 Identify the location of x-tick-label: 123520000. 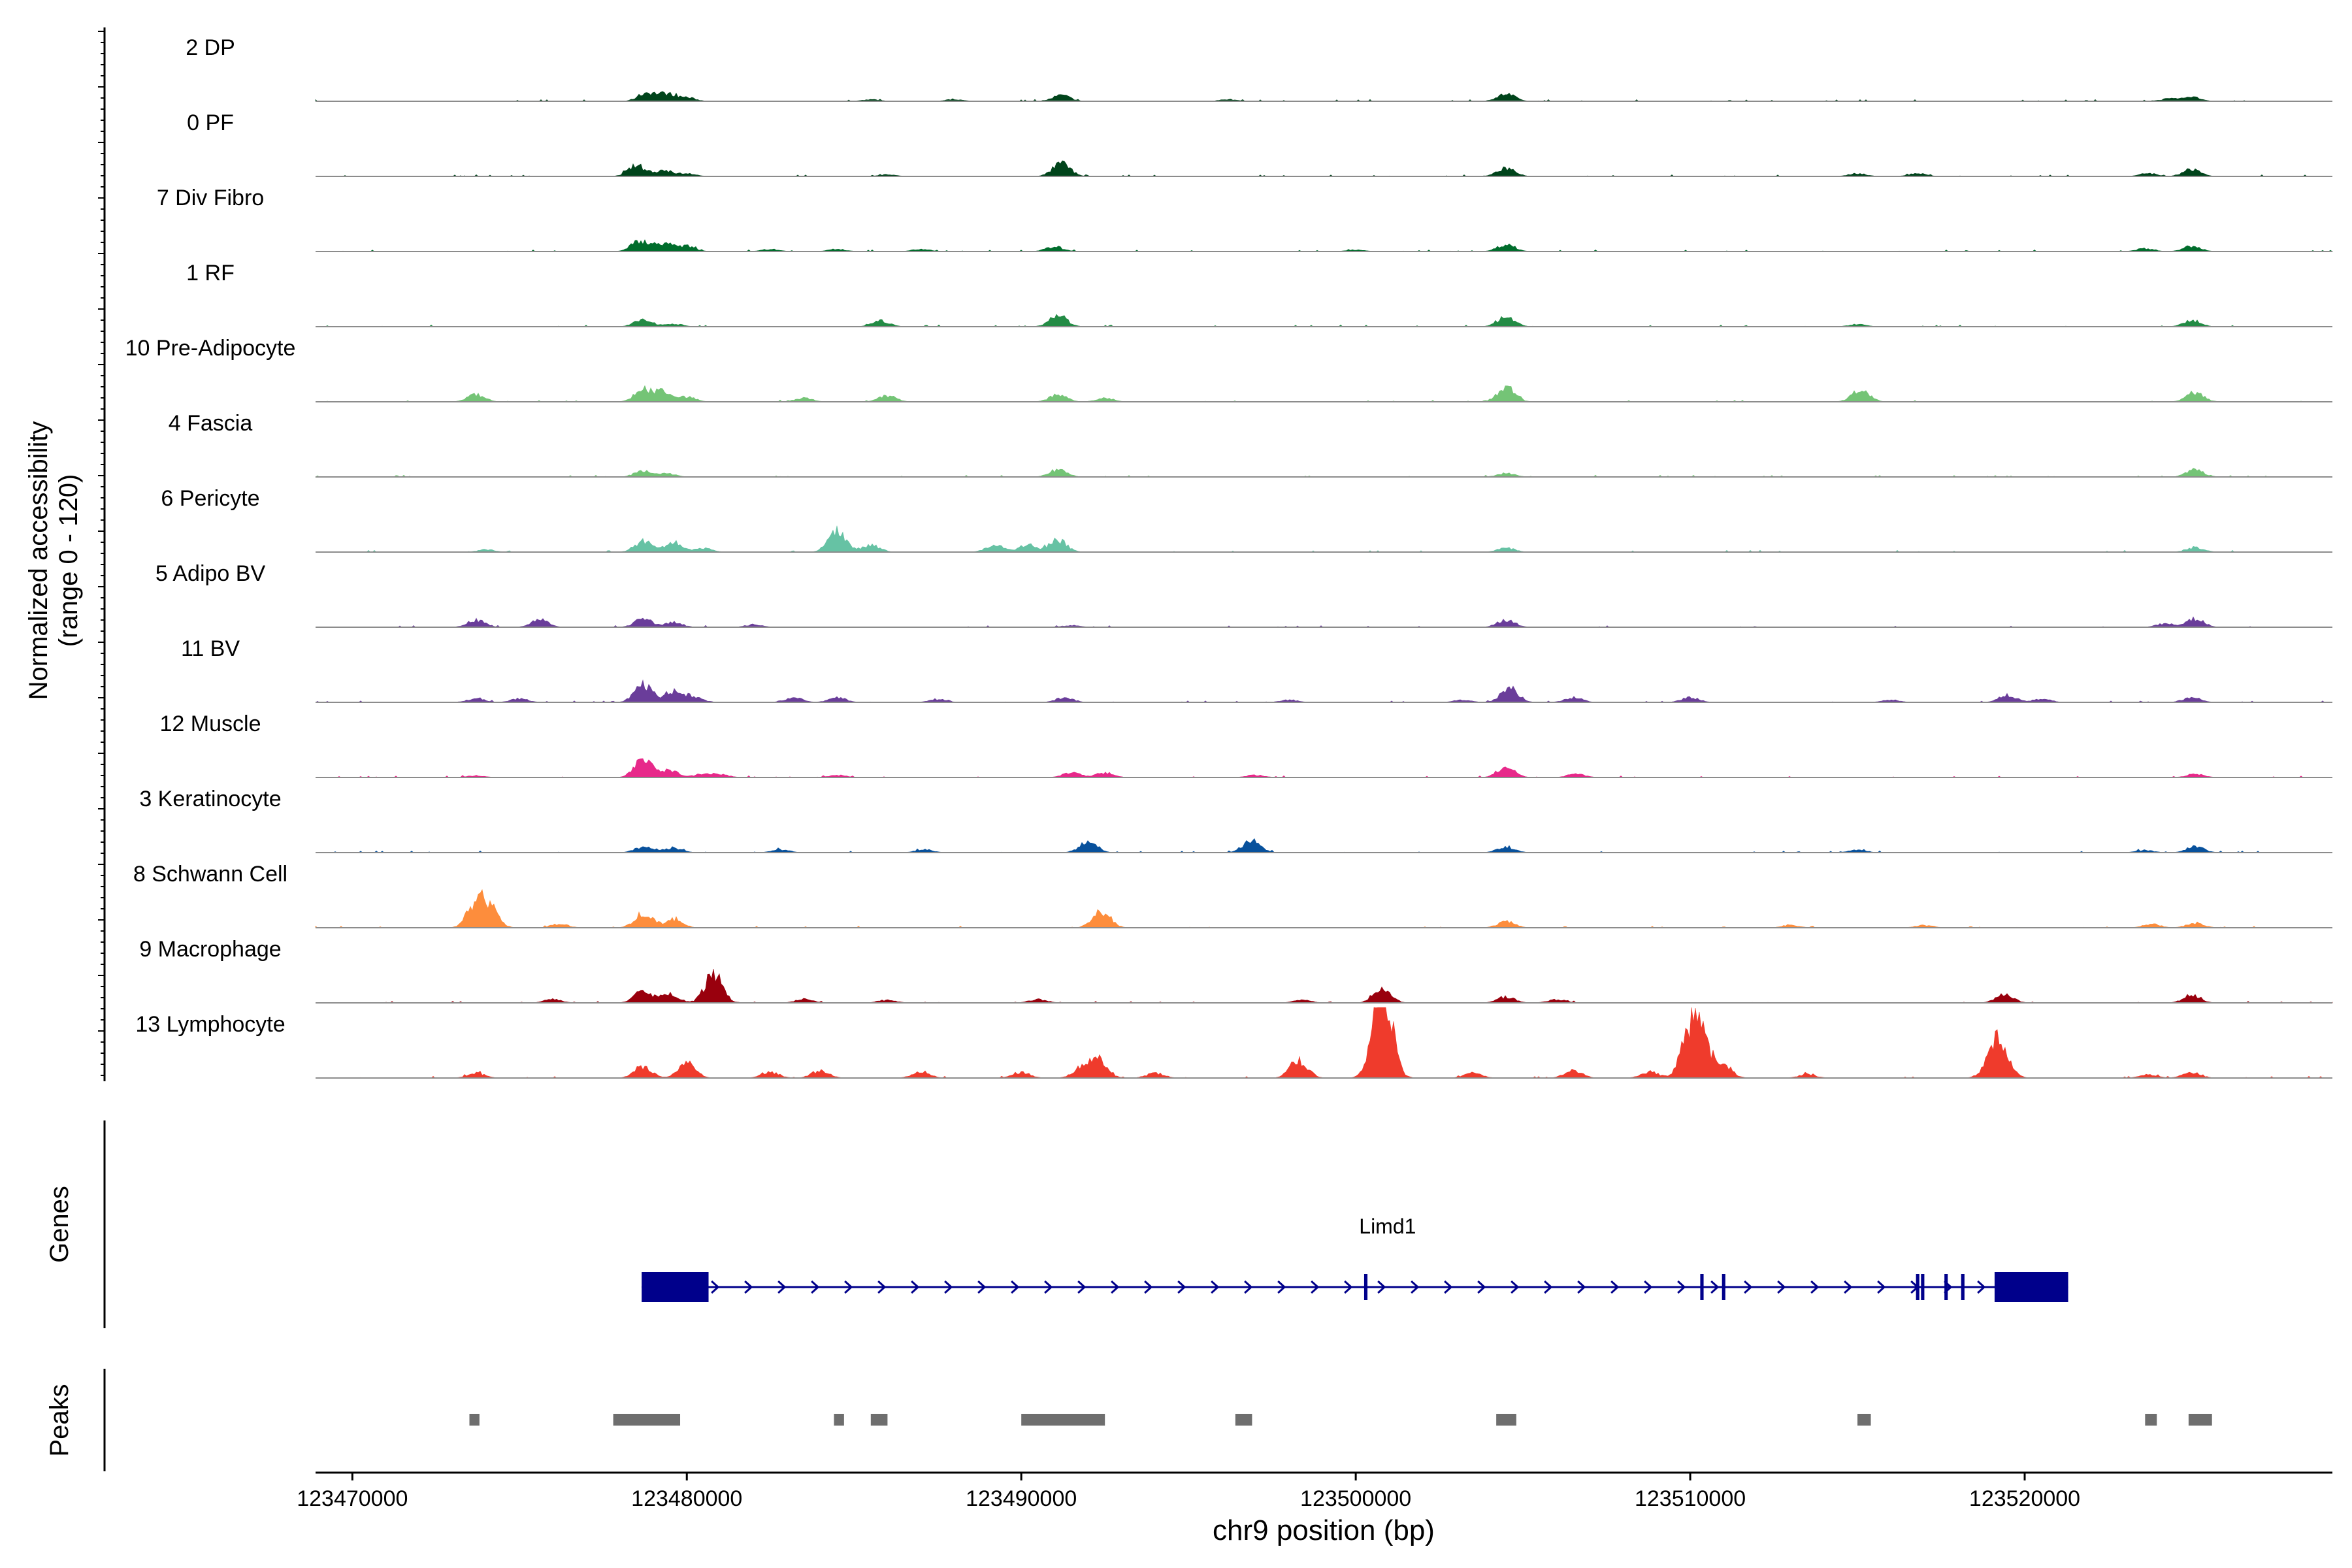
(2024, 1498).